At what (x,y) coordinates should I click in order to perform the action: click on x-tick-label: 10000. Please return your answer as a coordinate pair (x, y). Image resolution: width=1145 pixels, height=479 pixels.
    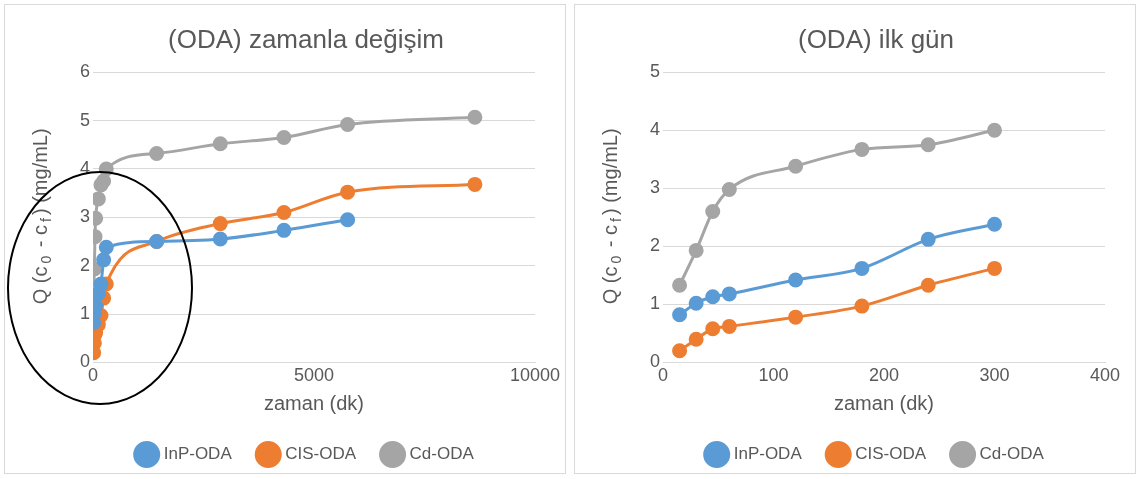
    Looking at the image, I should click on (535, 375).